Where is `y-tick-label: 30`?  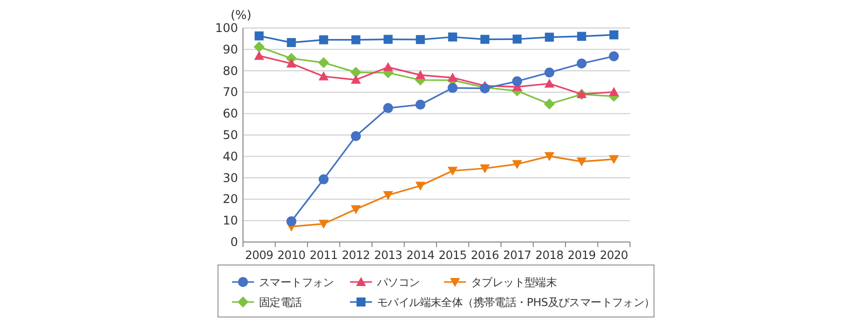 y-tick-label: 30 is located at coordinates (230, 177).